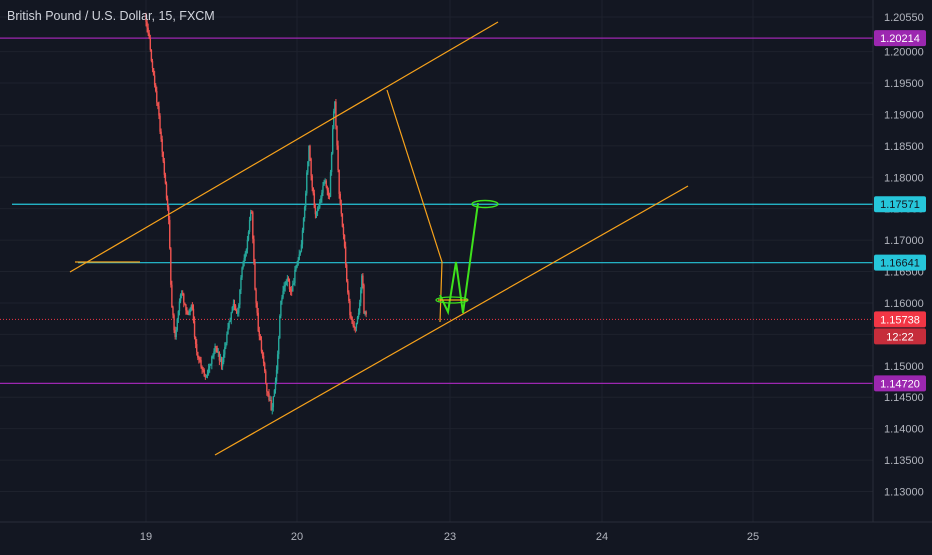  I want to click on x-tick-label: 25, so click(753, 537).